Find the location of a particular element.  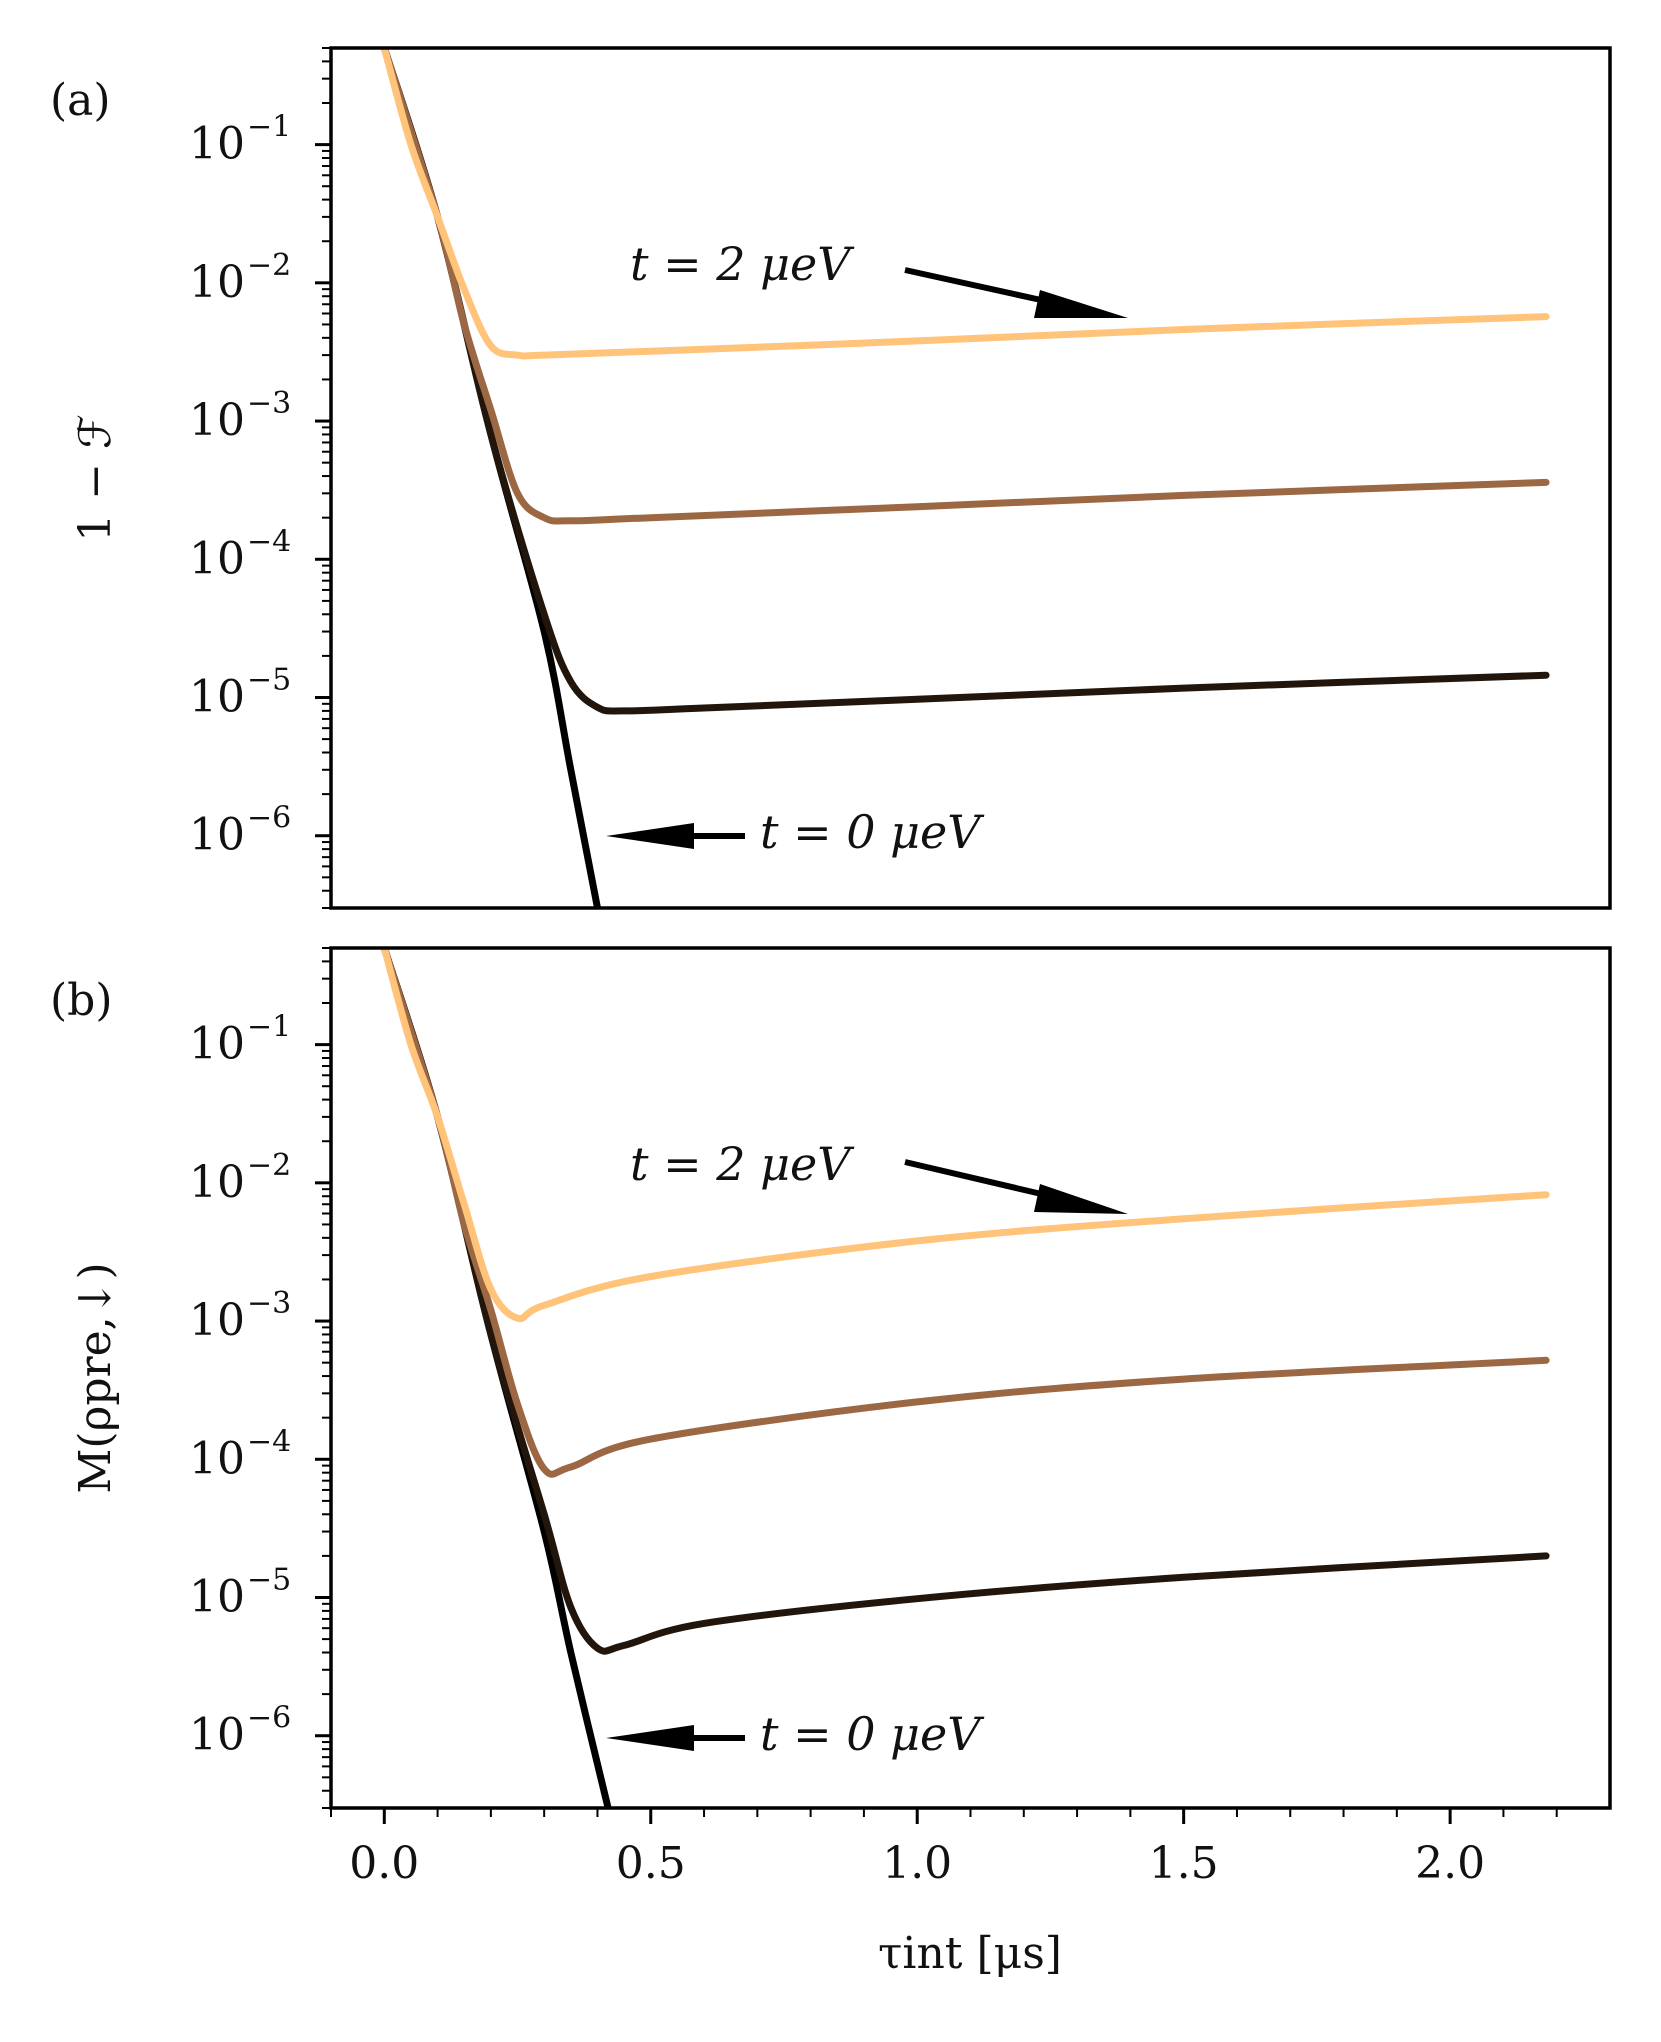

x-tick-label: 1.0 is located at coordinates (917, 1863).